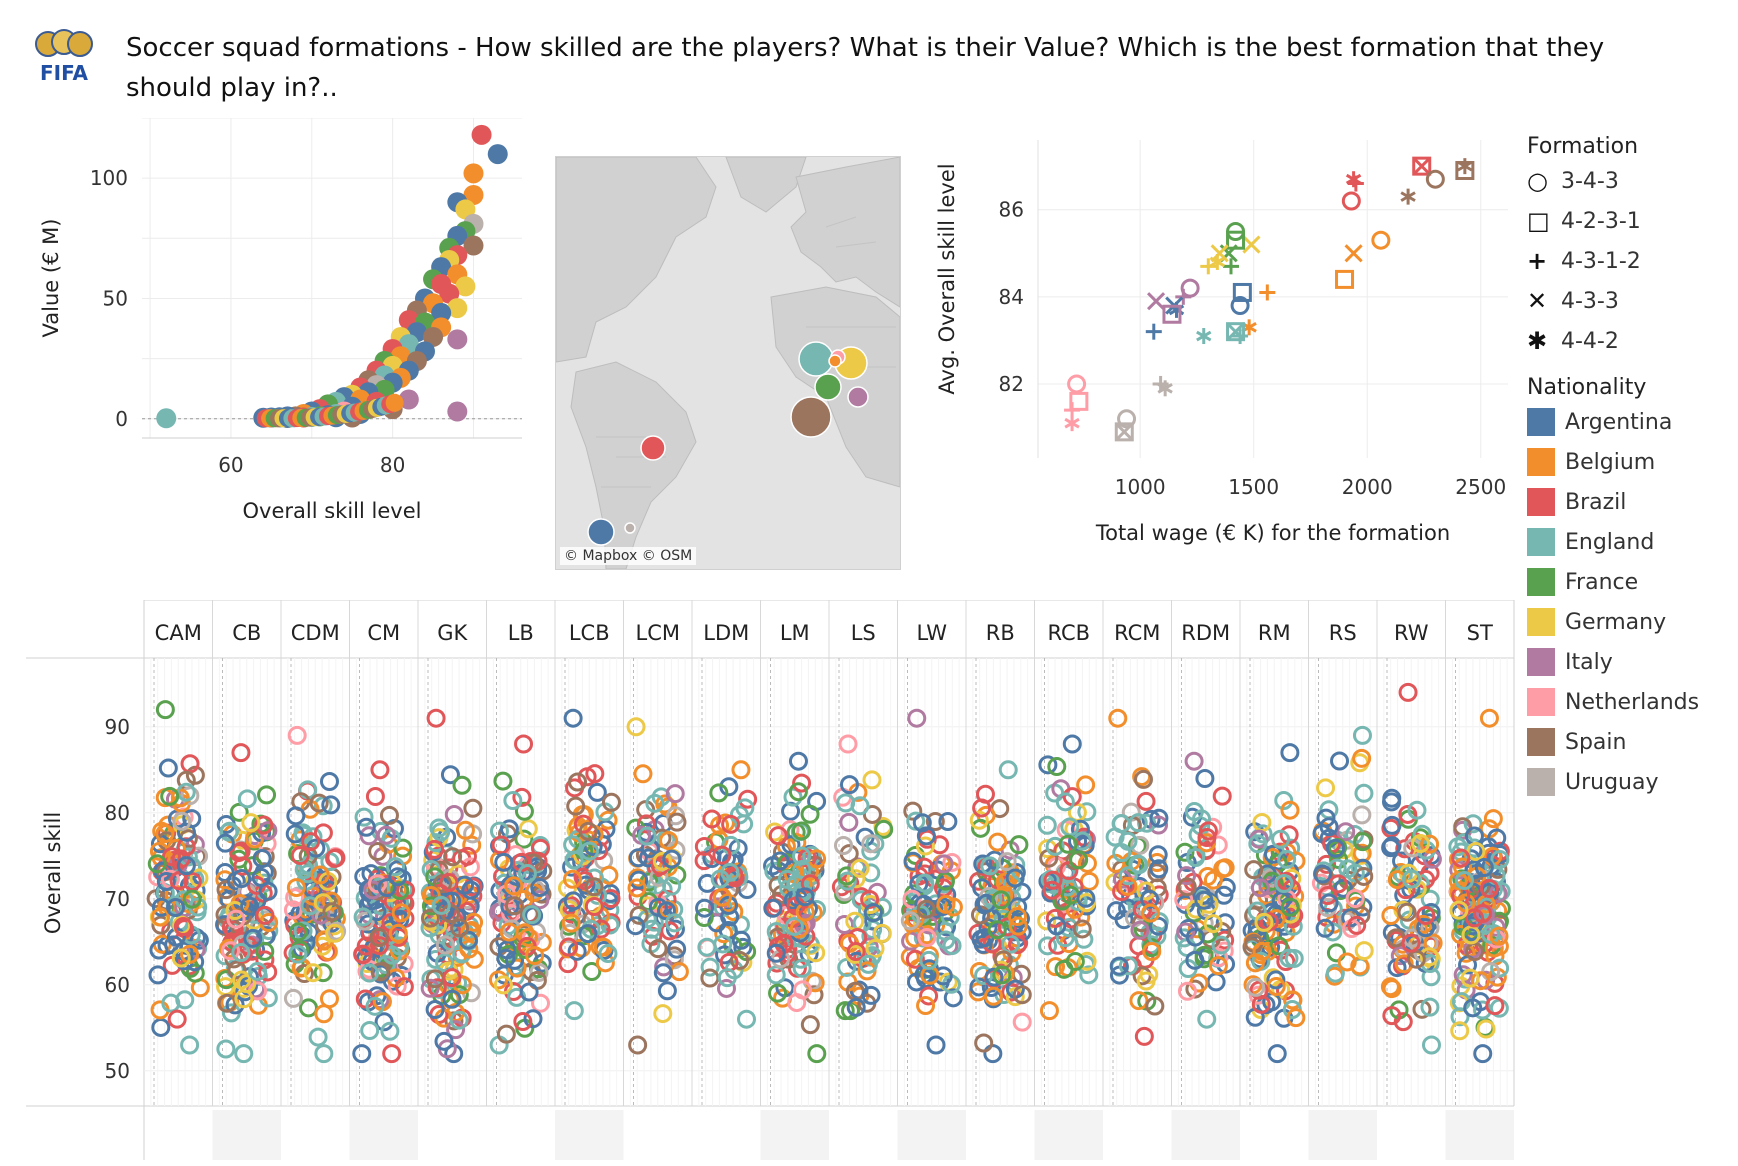 The width and height of the screenshot is (1738, 1166). Describe the element at coordinates (383, 633) in the screenshot. I see `position-header: CM` at that location.